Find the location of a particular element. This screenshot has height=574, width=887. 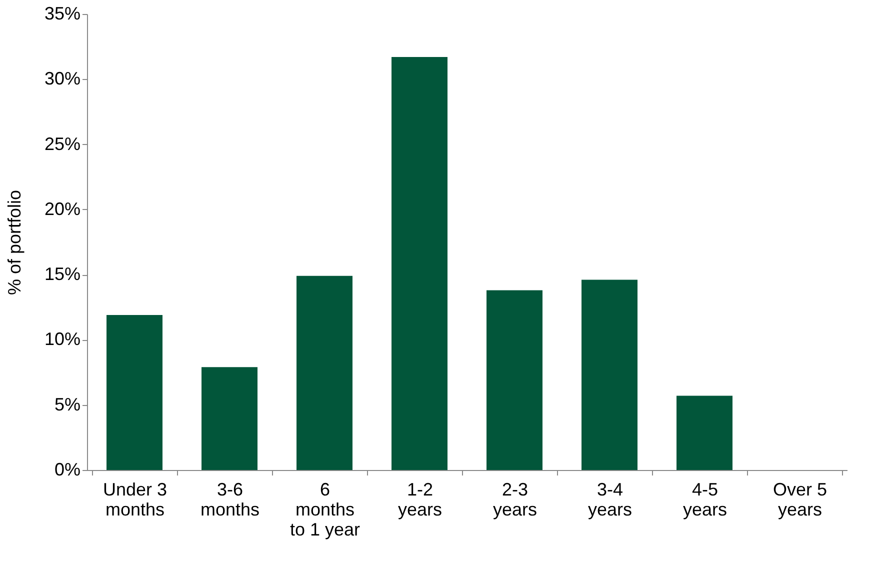

y-tick-label: 35% is located at coordinates (62, 14).